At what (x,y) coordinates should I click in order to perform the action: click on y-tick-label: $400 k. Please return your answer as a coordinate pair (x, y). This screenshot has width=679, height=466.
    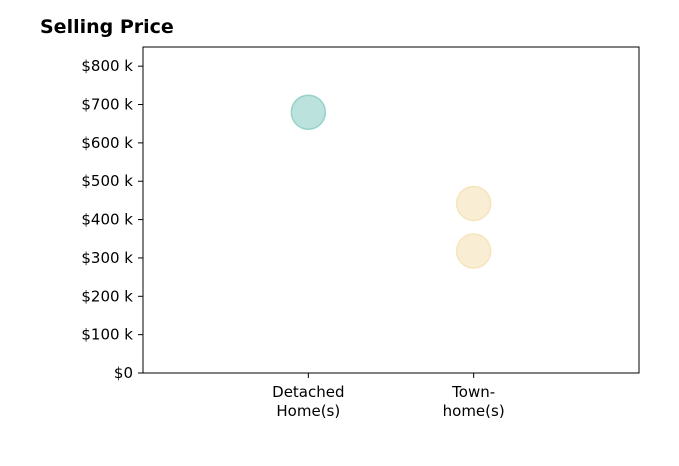
    Looking at the image, I should click on (107, 220).